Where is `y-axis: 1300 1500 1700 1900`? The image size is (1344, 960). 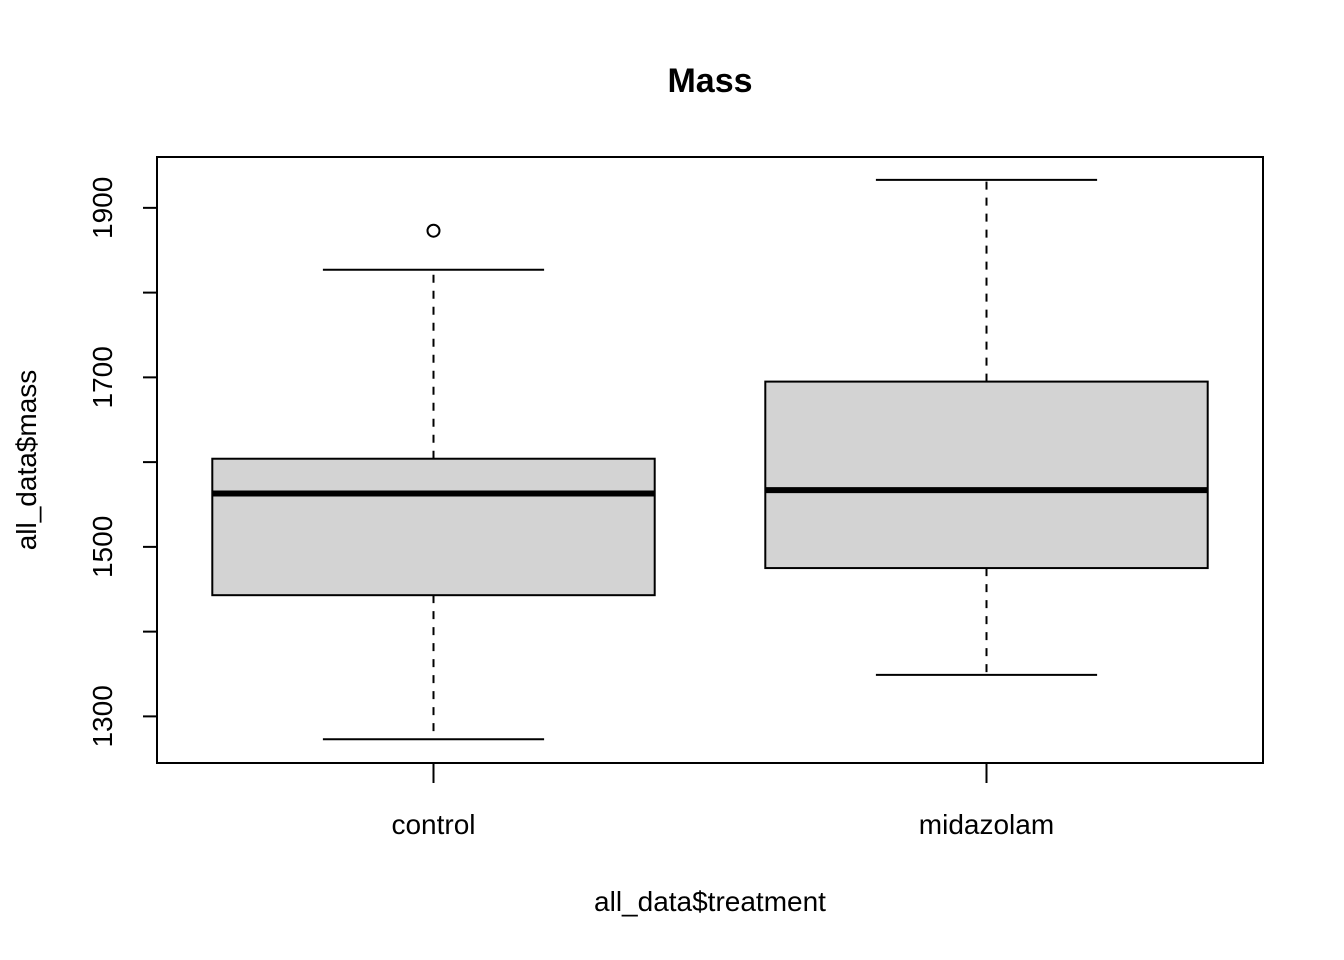
y-axis: 1300 1500 1700 1900 is located at coordinates (122, 462).